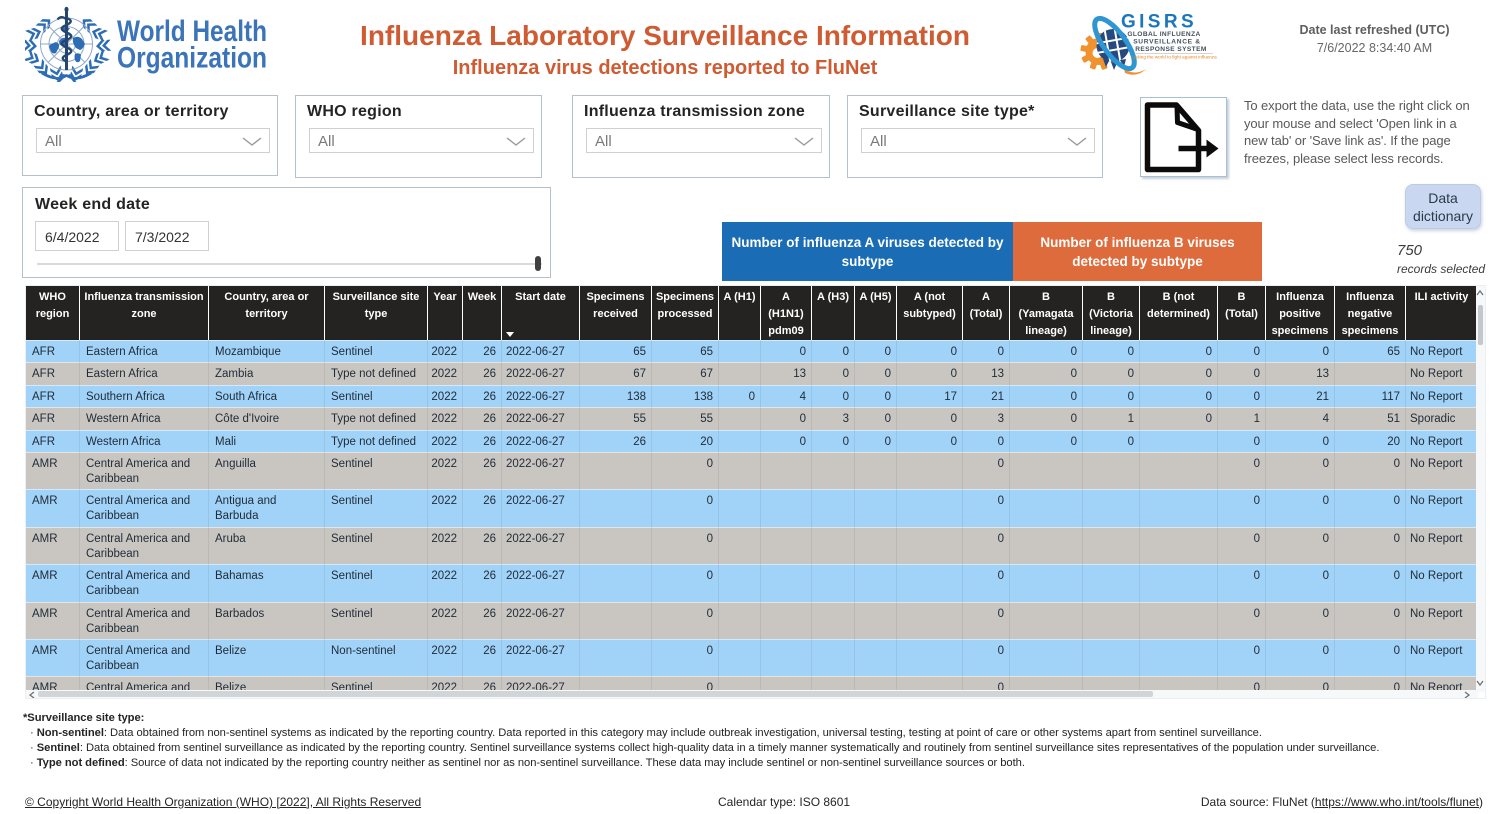  Describe the element at coordinates (1163, 34) in the screenshot. I see `svg-text: GLOBAL INFLUENZA` at that location.